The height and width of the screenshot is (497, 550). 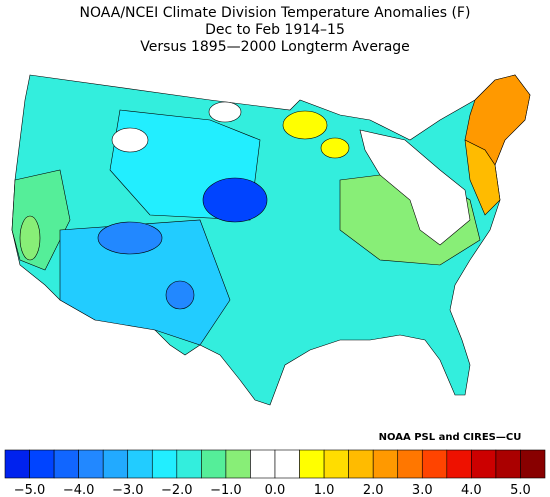 What do you see at coordinates (335, 148) in the screenshot?
I see `region-yellow-wi` at bounding box center [335, 148].